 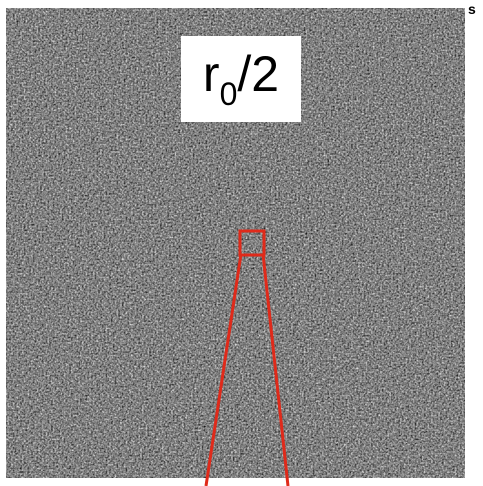 I want to click on corner-label: s, so click(x=472, y=9).